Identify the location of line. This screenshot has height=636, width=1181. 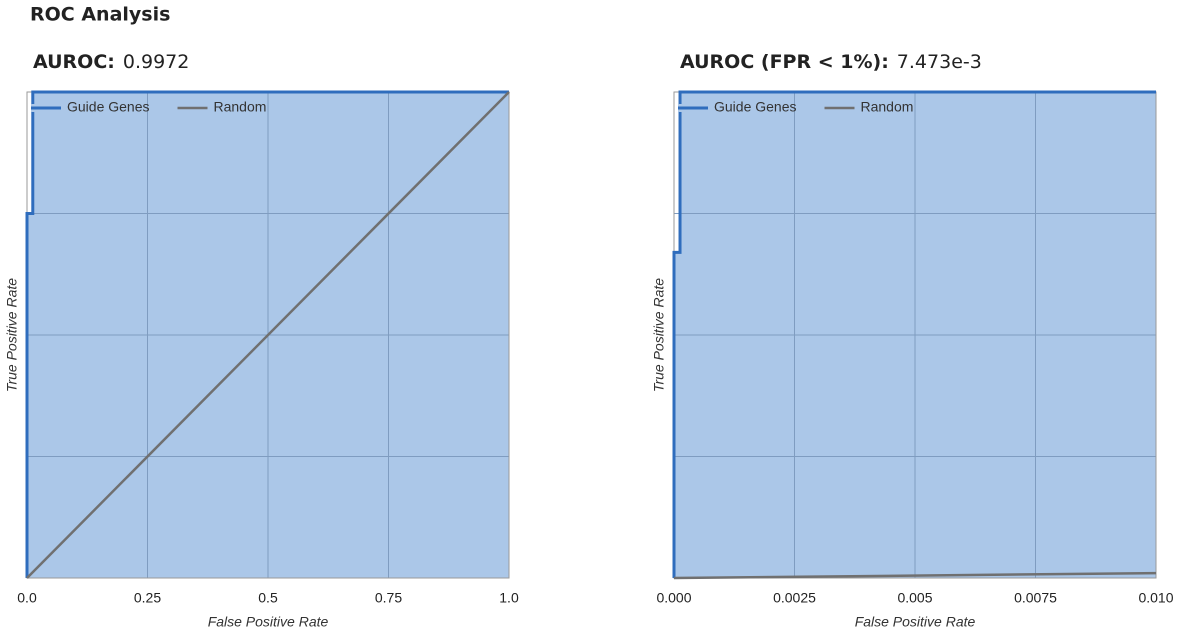
(915, 575).